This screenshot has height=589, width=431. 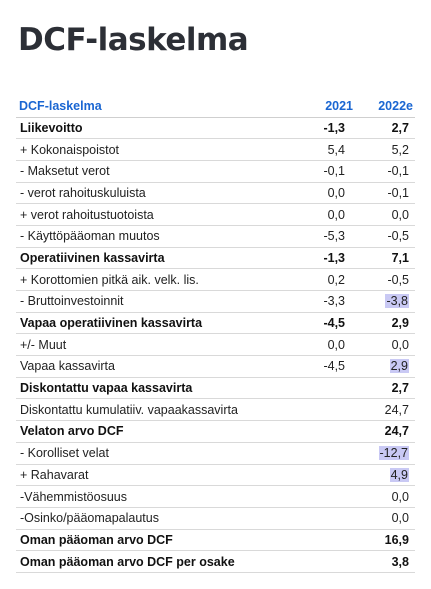 I want to click on row-label: - Bruttoinvestoinnit, so click(x=153, y=301).